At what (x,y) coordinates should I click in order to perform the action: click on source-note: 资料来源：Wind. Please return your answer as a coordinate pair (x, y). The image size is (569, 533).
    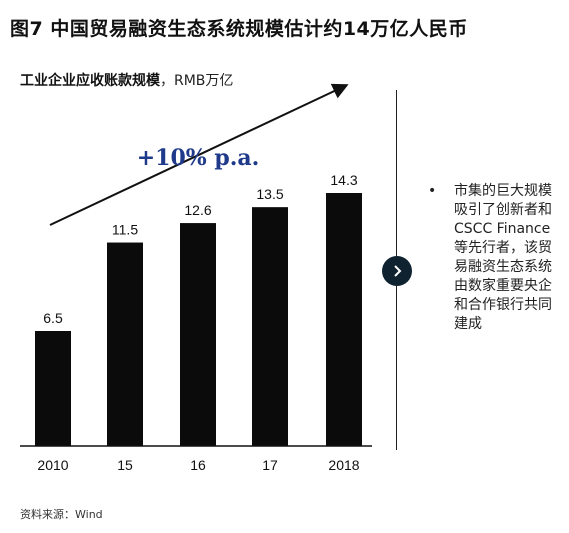
    Looking at the image, I should click on (61, 514).